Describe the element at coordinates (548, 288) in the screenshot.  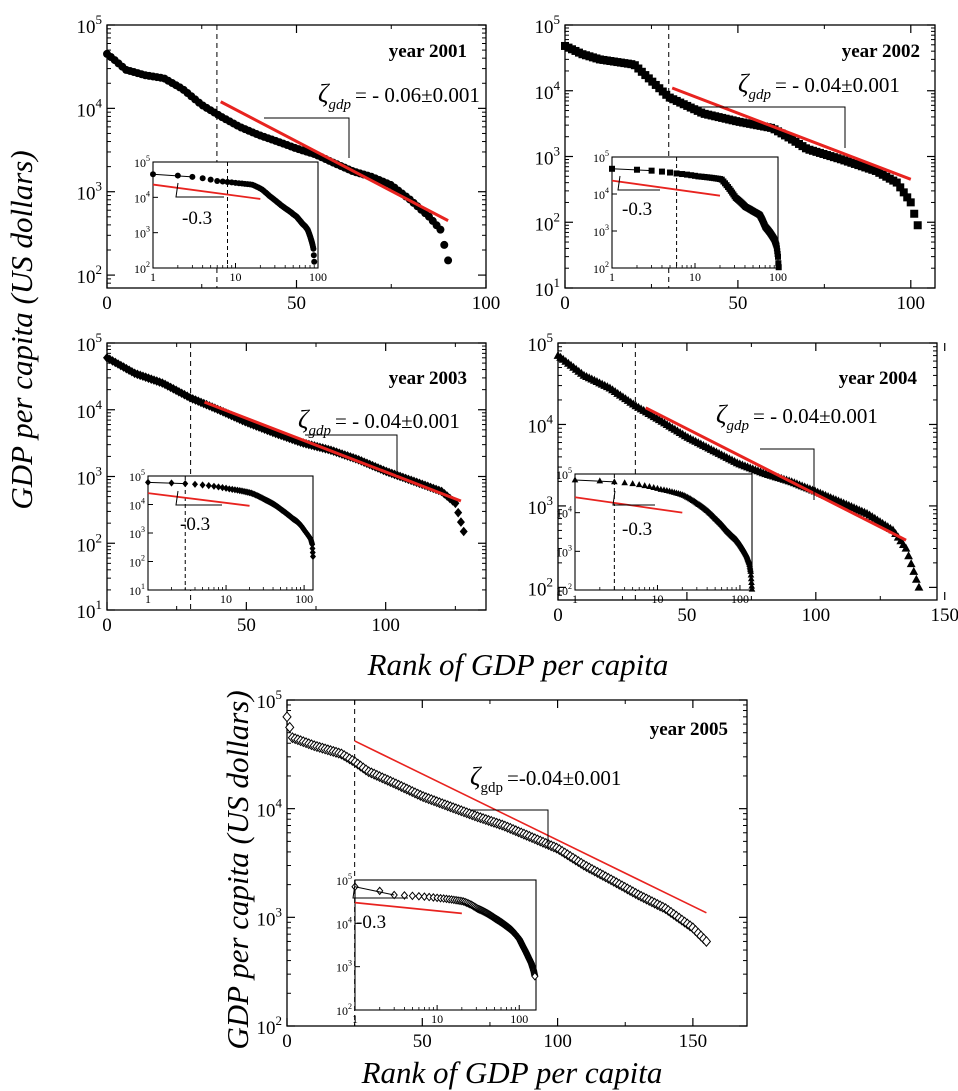
I see `y-tick-label: 10¹` at that location.